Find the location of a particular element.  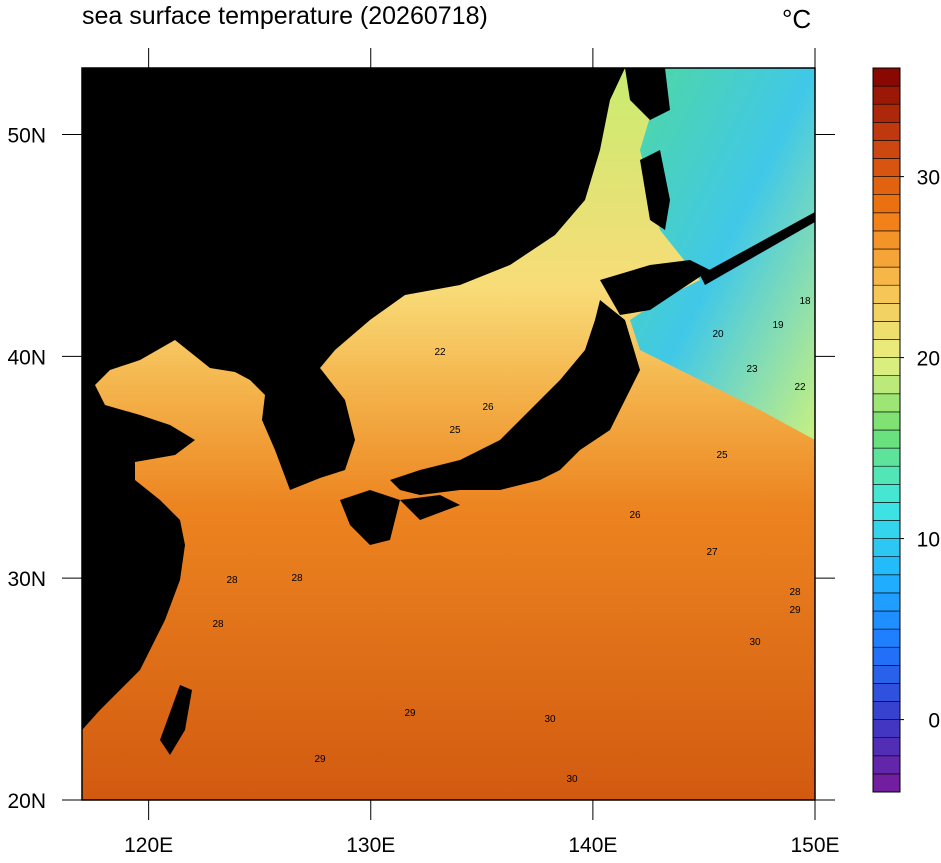

x-tick-label: 120E is located at coordinates (148, 845).